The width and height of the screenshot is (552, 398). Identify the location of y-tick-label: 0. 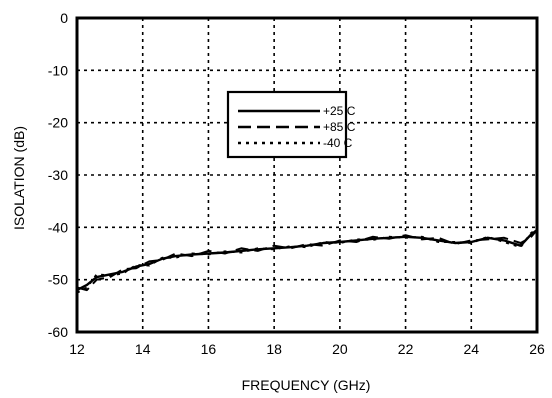
(64, 18).